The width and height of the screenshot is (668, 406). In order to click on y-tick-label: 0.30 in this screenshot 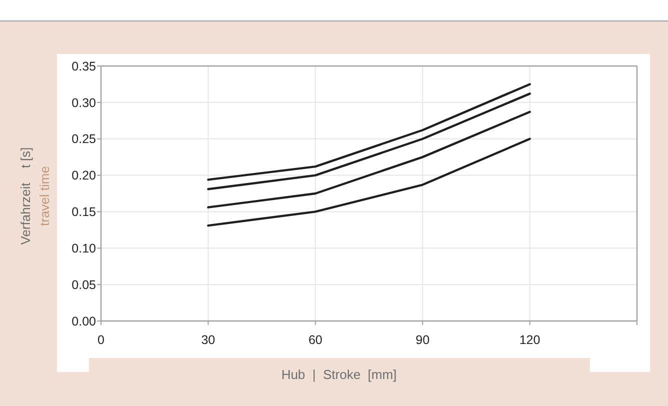, I will do `click(84, 103)`.